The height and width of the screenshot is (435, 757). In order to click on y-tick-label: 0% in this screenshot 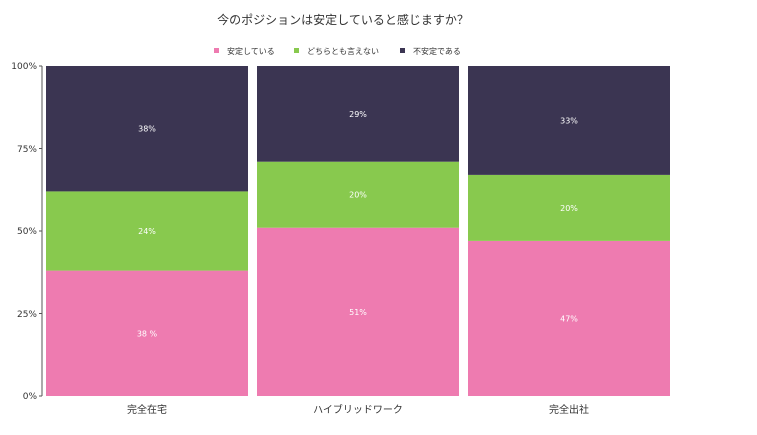, I will do `click(30, 397)`.